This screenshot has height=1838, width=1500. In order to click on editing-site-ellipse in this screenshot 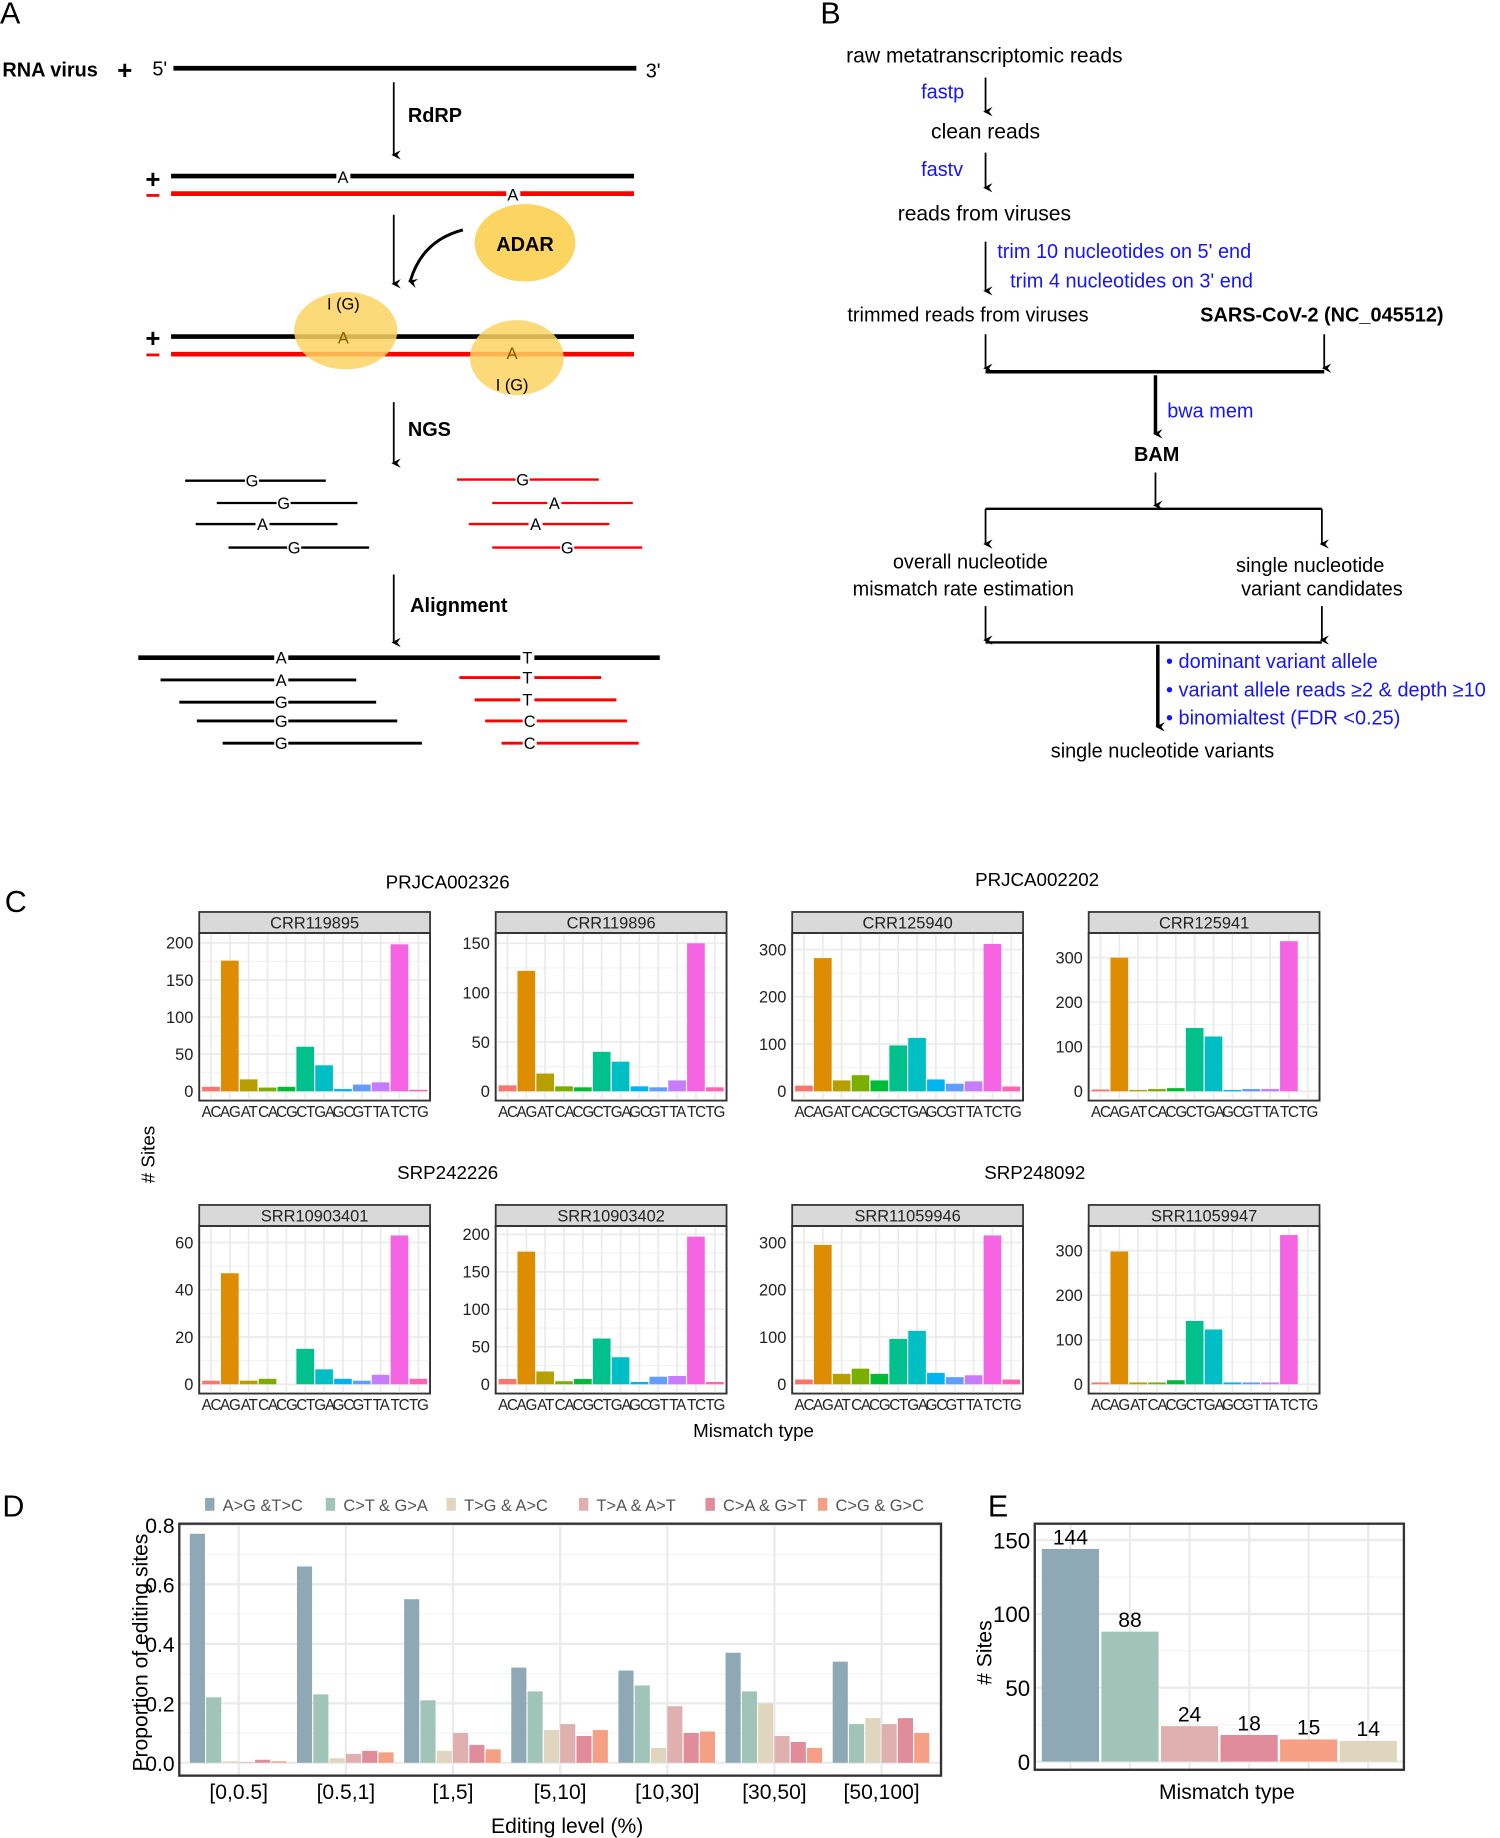, I will do `click(516, 358)`.